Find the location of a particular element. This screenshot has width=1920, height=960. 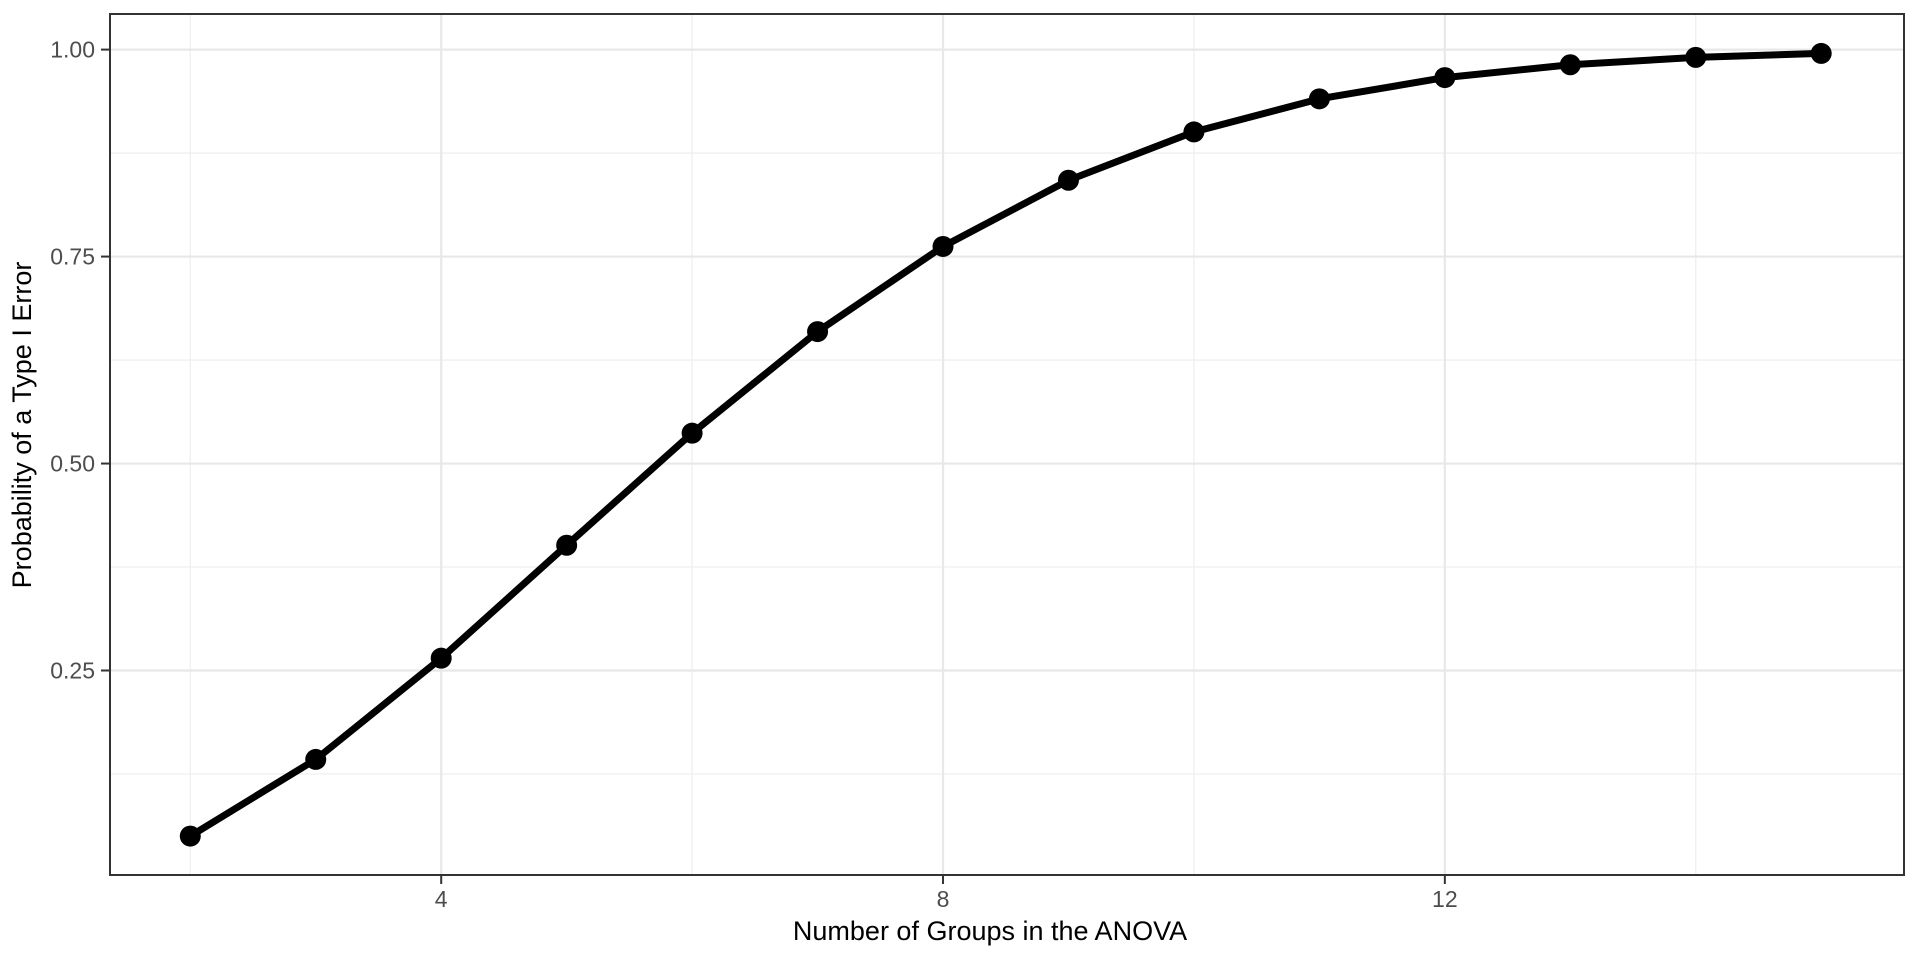

y-tick-label: 0.50 is located at coordinates (72, 464).